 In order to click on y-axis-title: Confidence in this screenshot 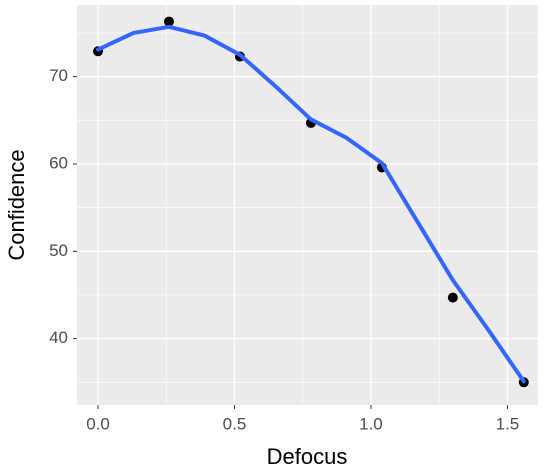, I will do `click(16, 204)`.